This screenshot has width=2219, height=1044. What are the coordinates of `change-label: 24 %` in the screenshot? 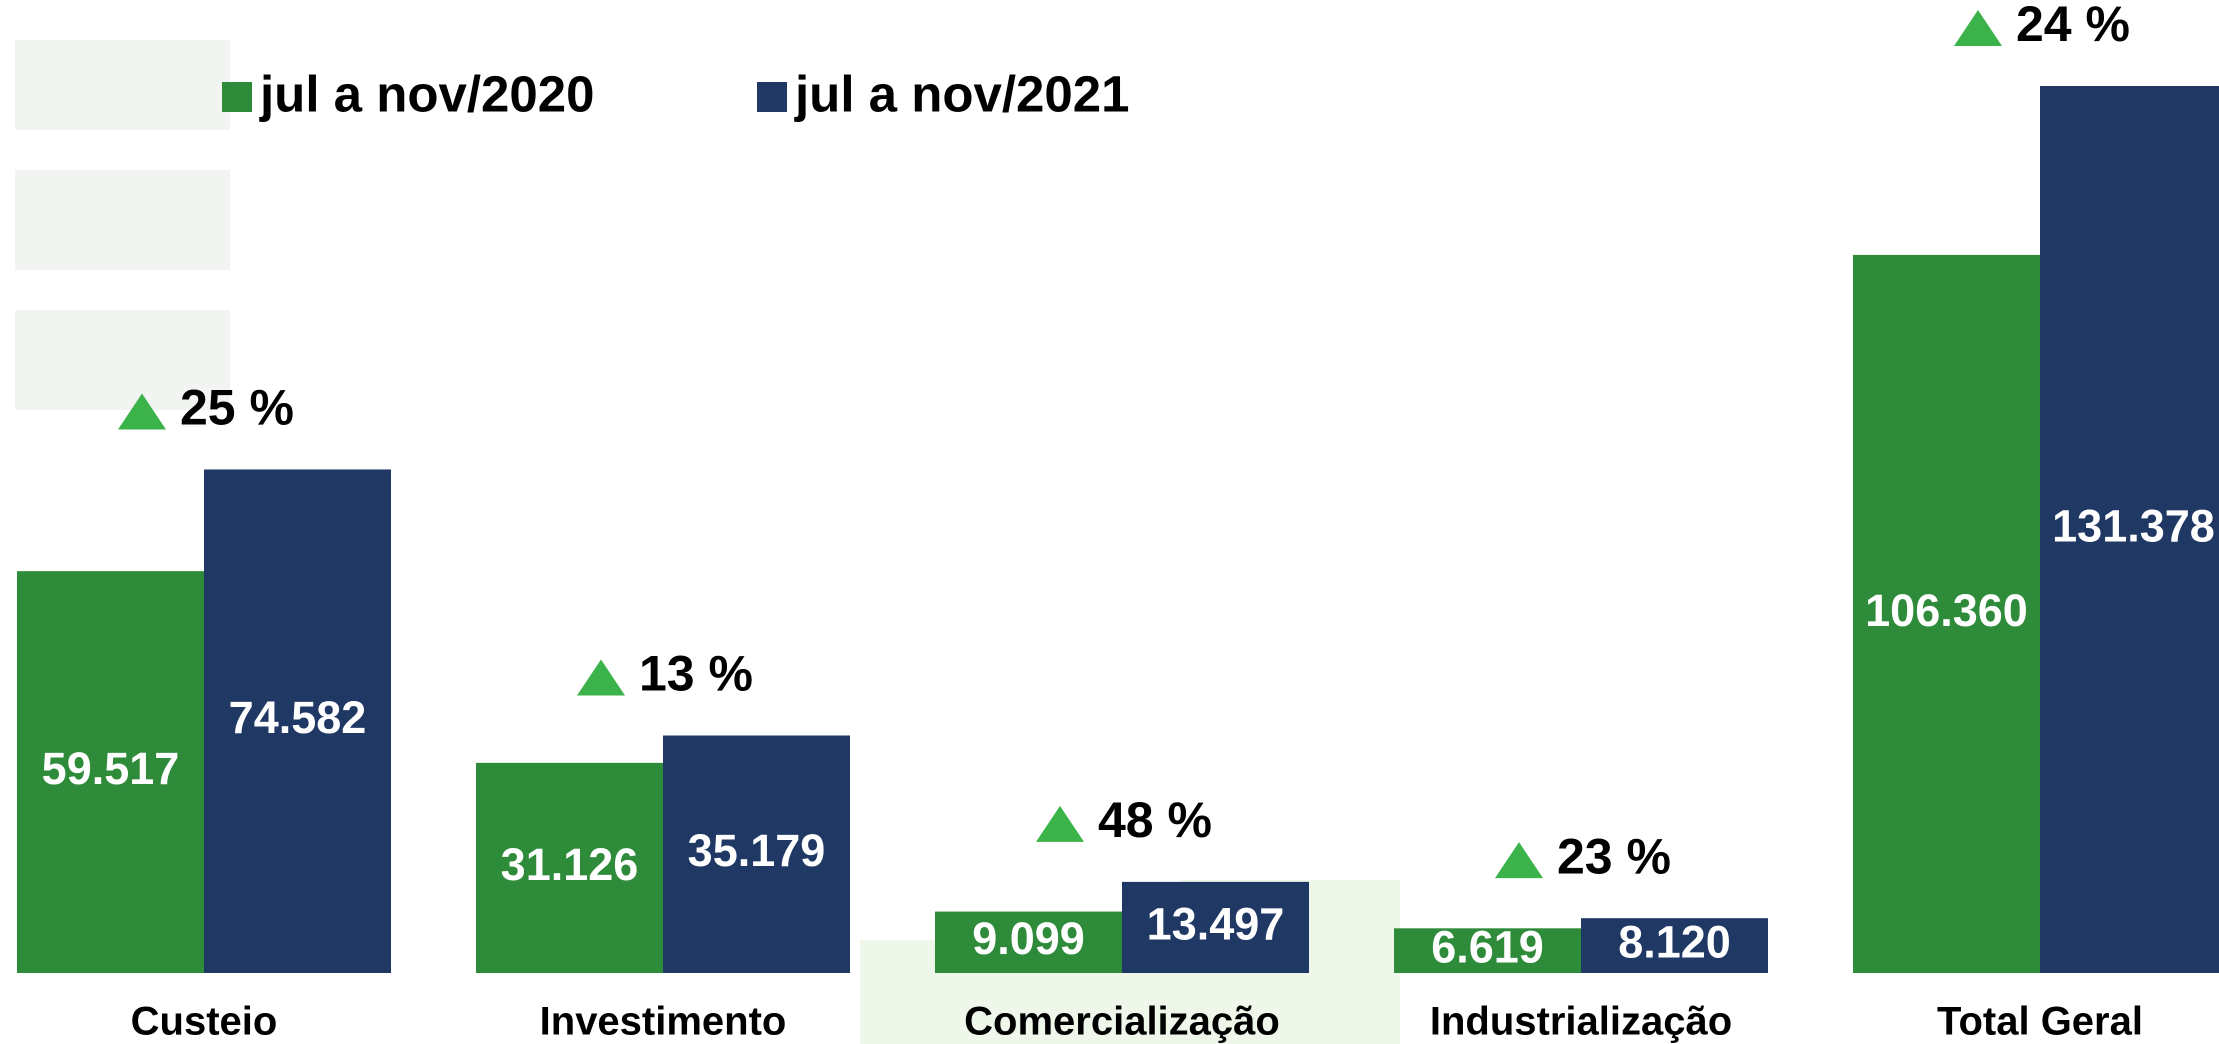 It's located at (2073, 26).